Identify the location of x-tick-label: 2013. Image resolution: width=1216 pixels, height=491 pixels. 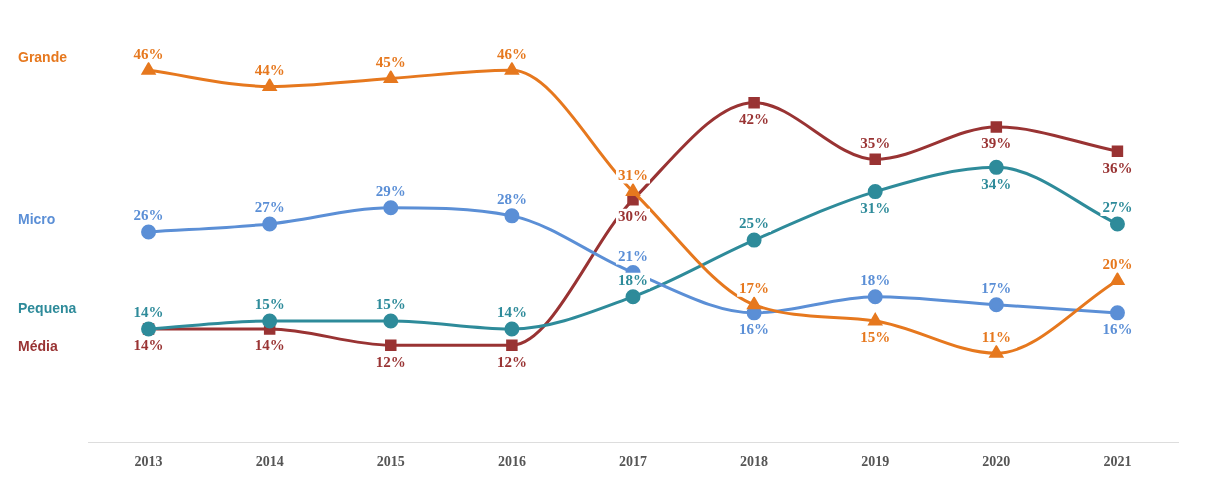
(148, 462).